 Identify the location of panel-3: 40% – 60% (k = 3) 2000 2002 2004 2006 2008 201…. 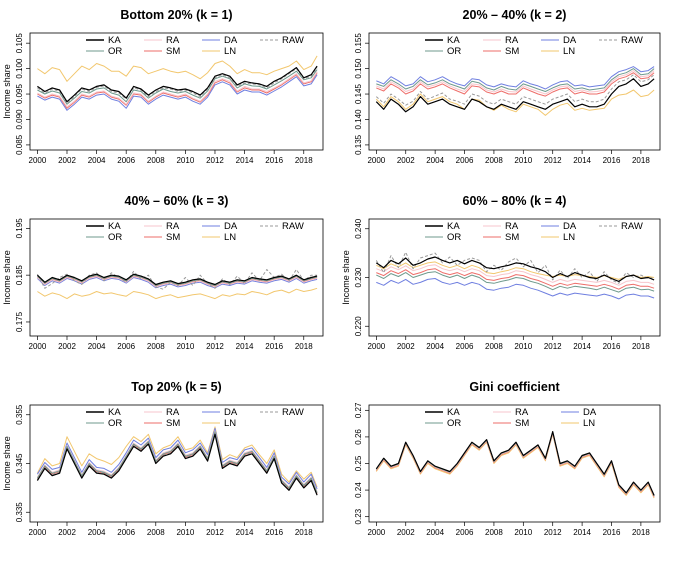
(163, 272).